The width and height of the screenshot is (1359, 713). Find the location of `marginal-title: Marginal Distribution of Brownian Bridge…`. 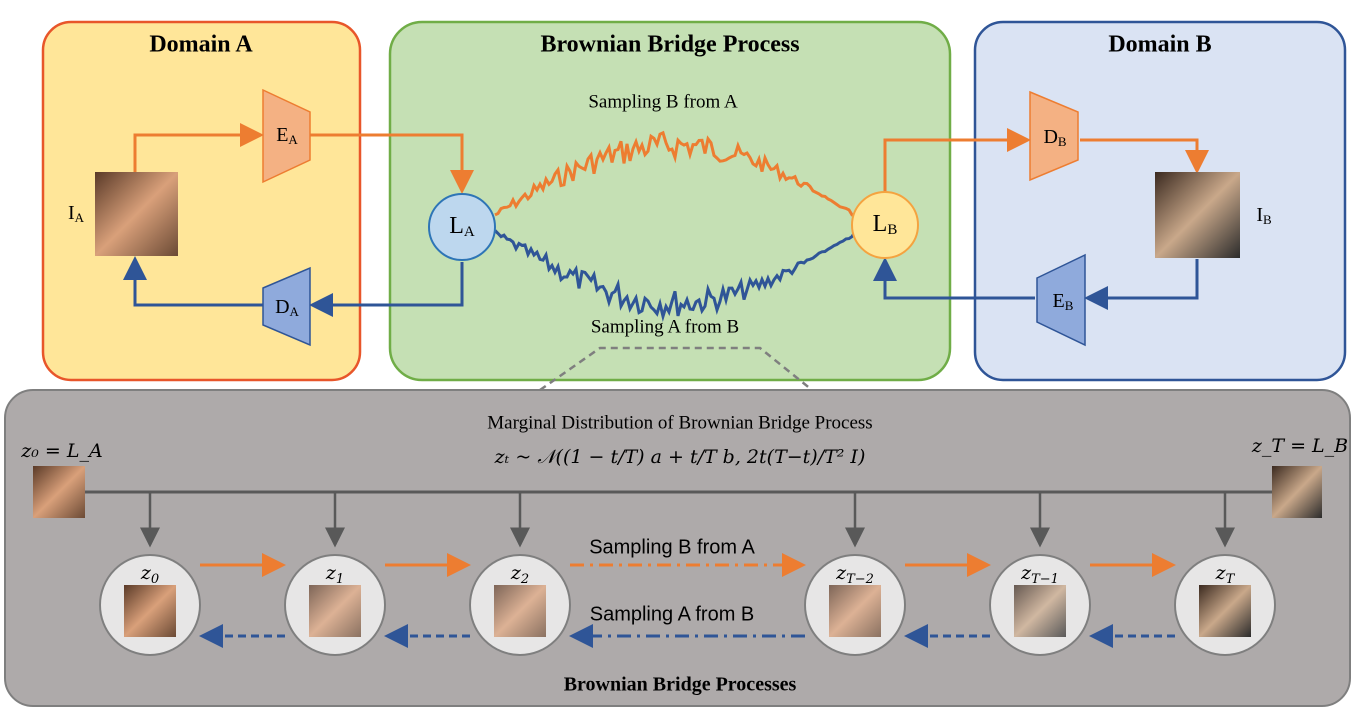

marginal-title: Marginal Distribution of Brownian Bridge… is located at coordinates (679, 422).